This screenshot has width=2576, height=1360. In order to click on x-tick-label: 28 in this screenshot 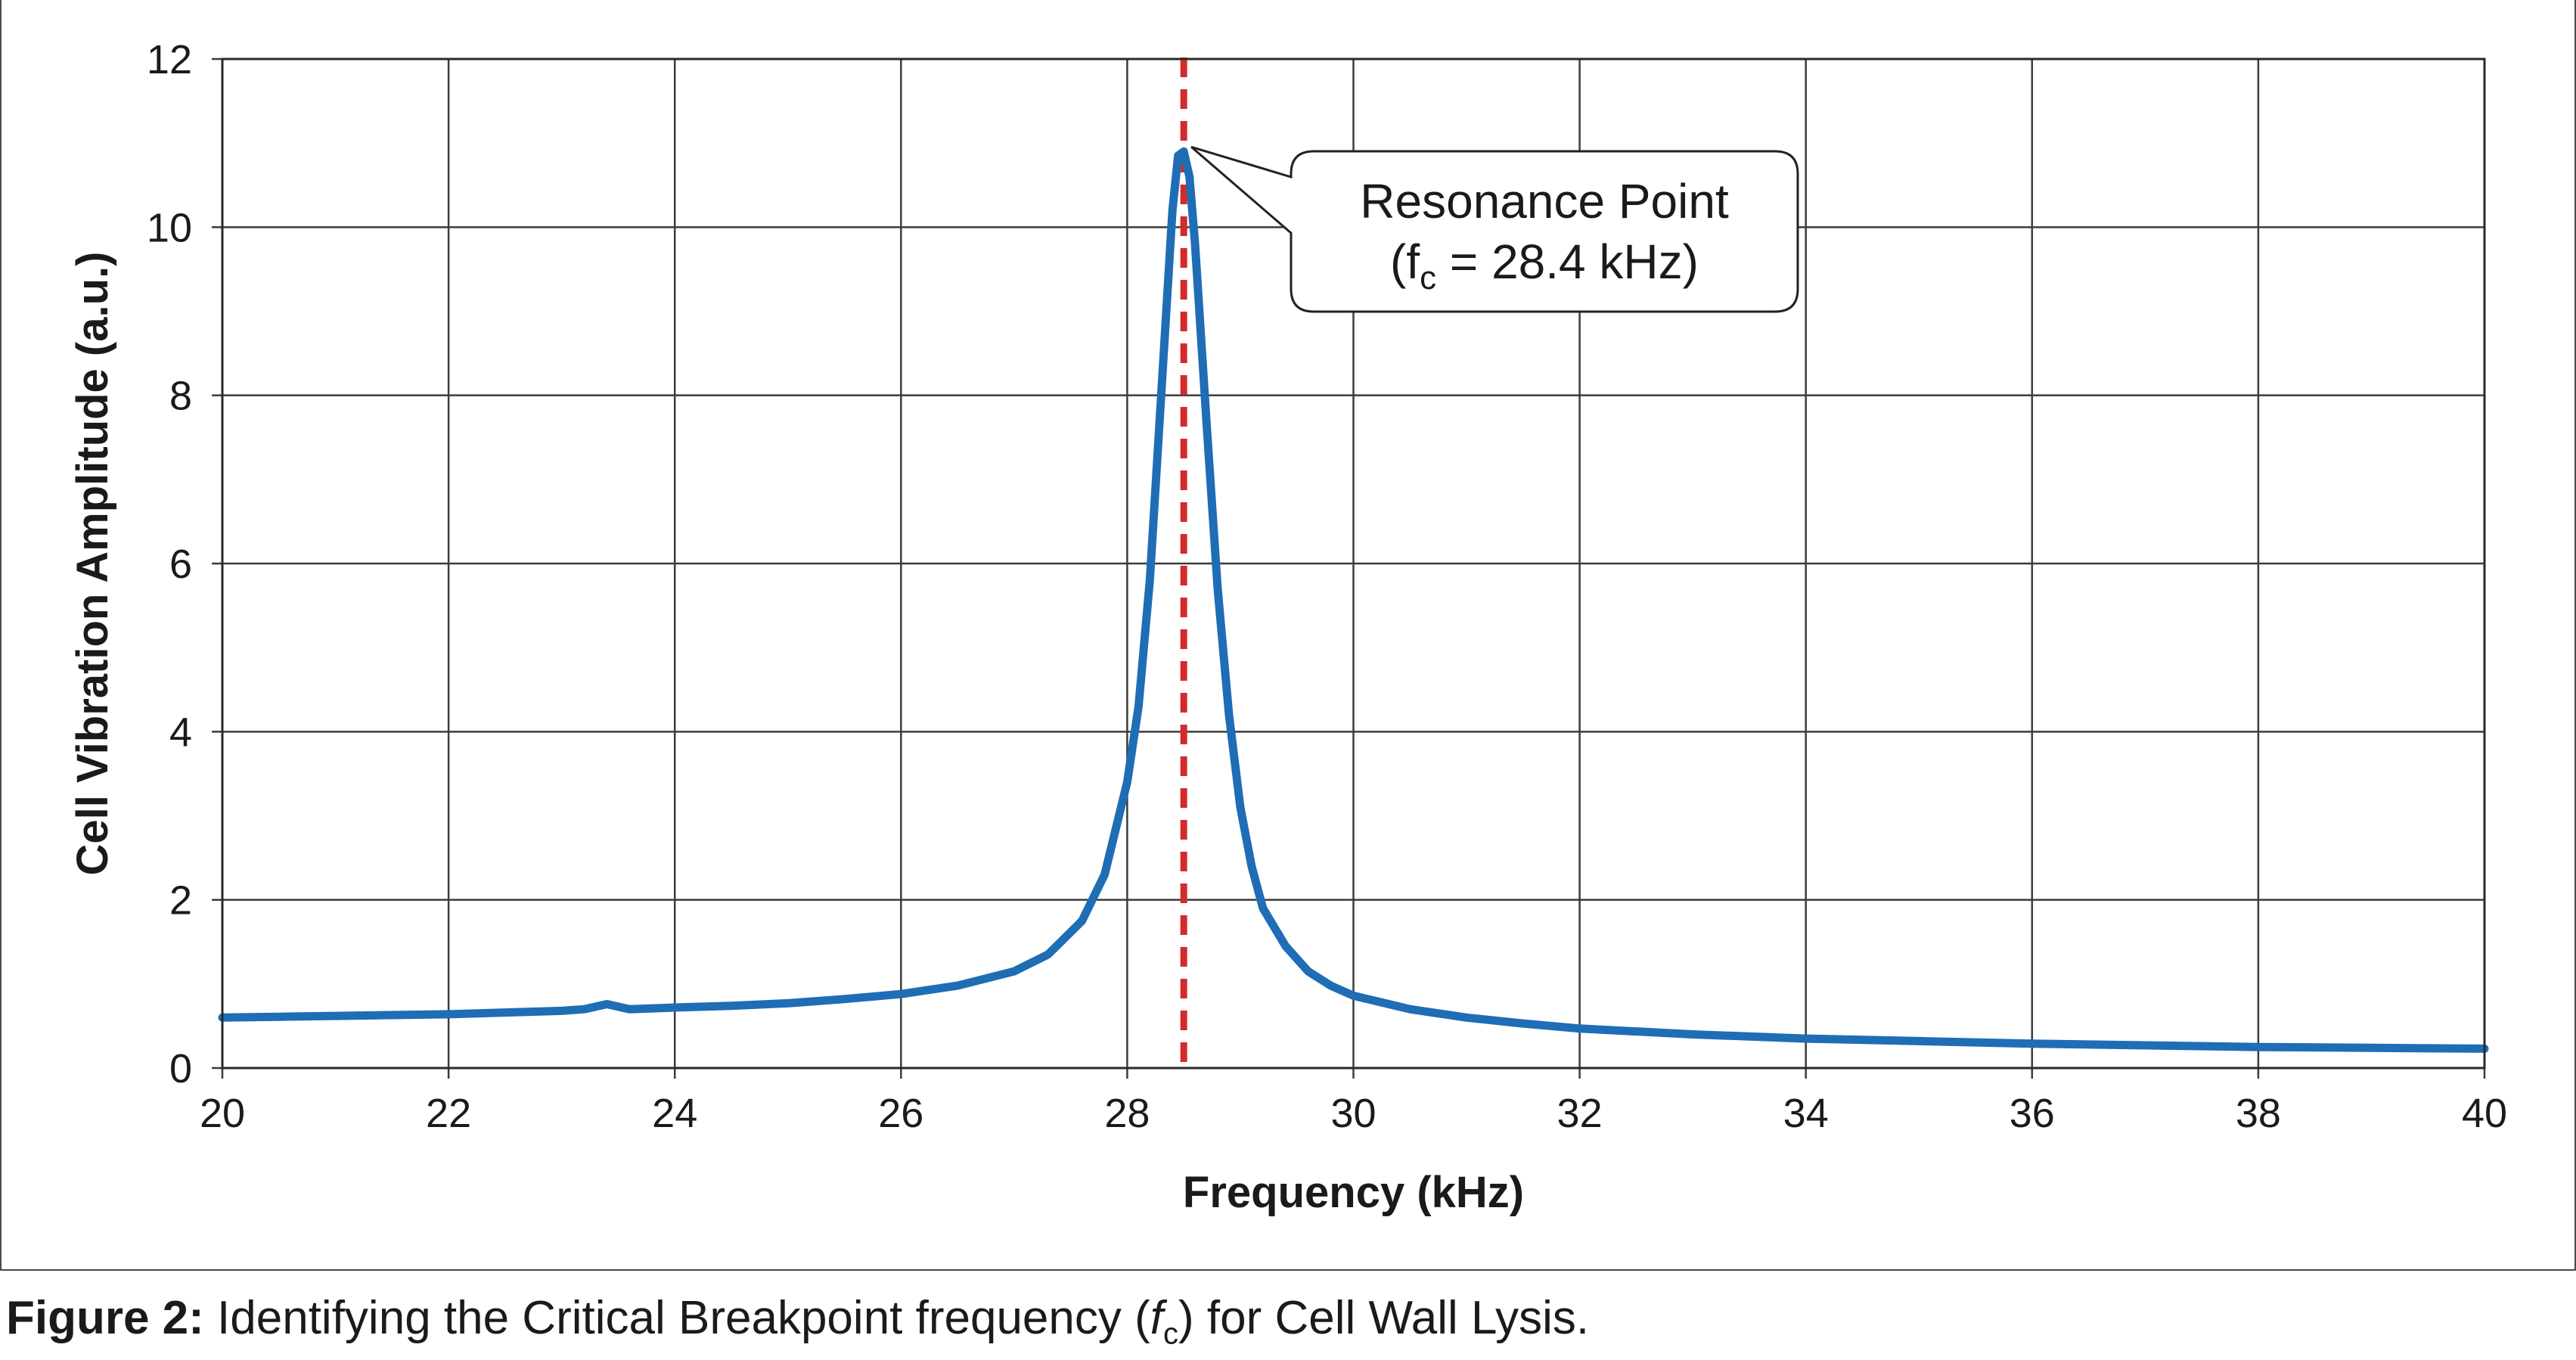, I will do `click(1127, 1113)`.